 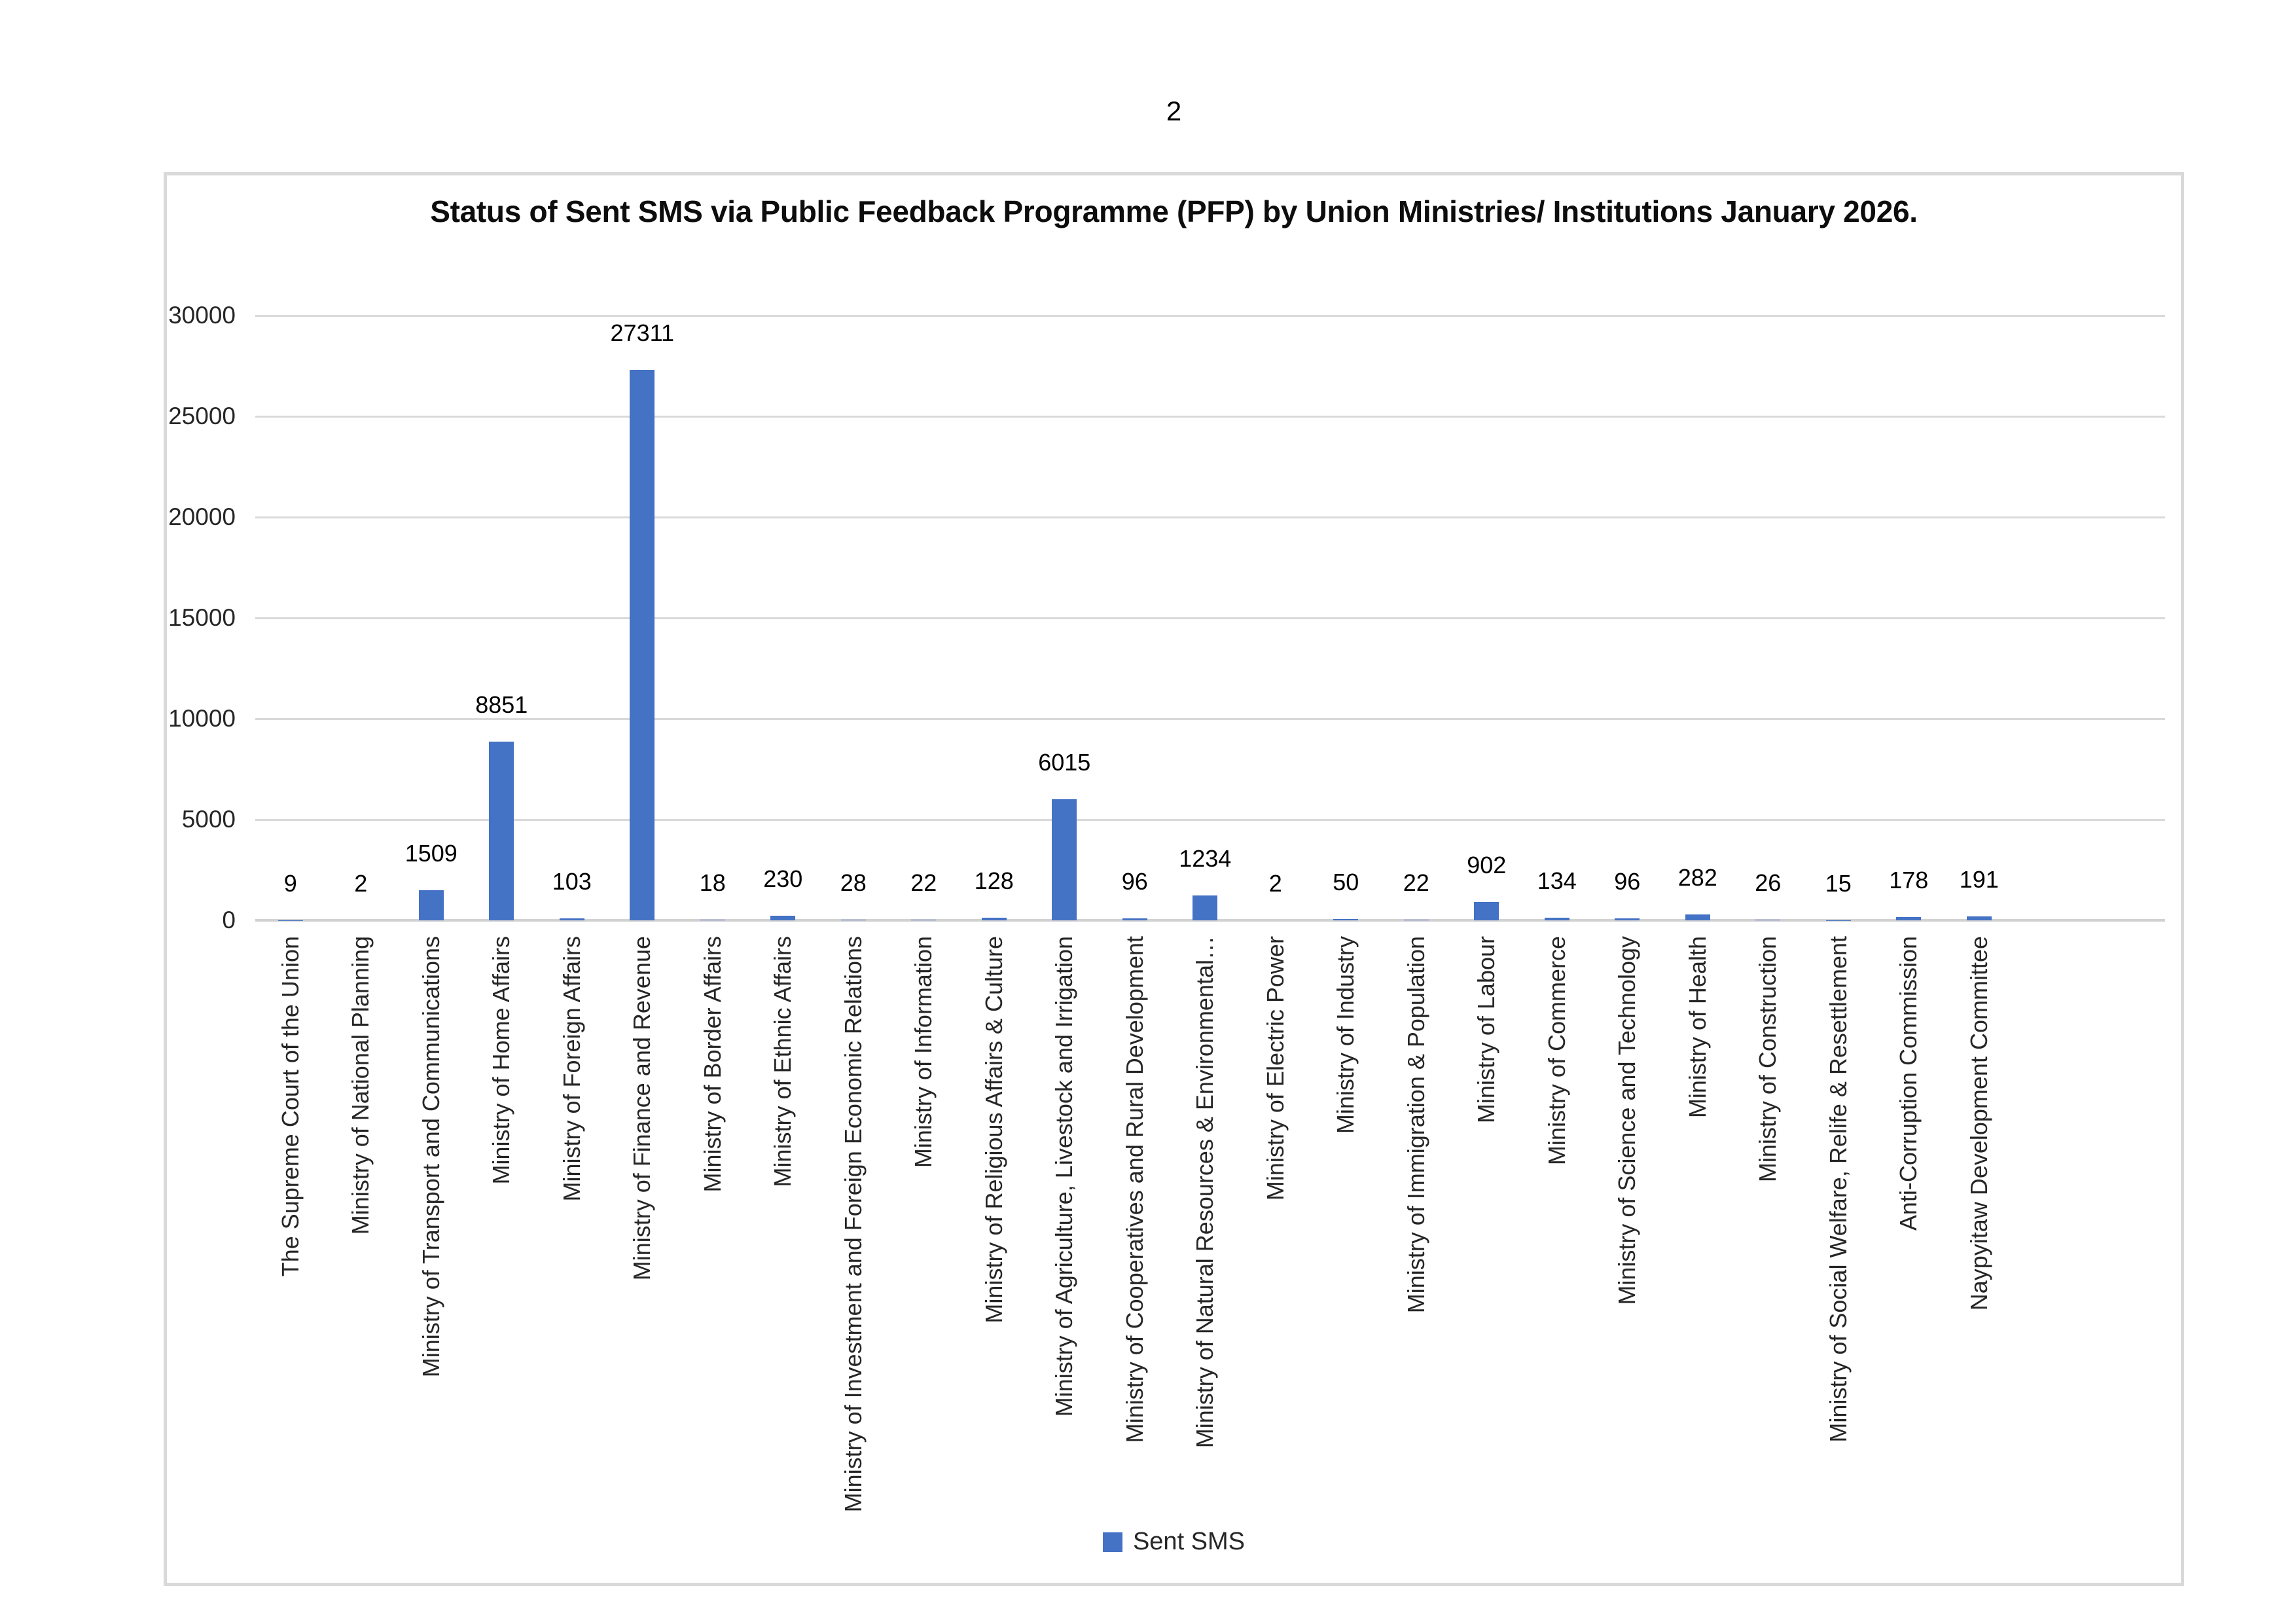 I want to click on data-label: 8851, so click(x=501, y=705).